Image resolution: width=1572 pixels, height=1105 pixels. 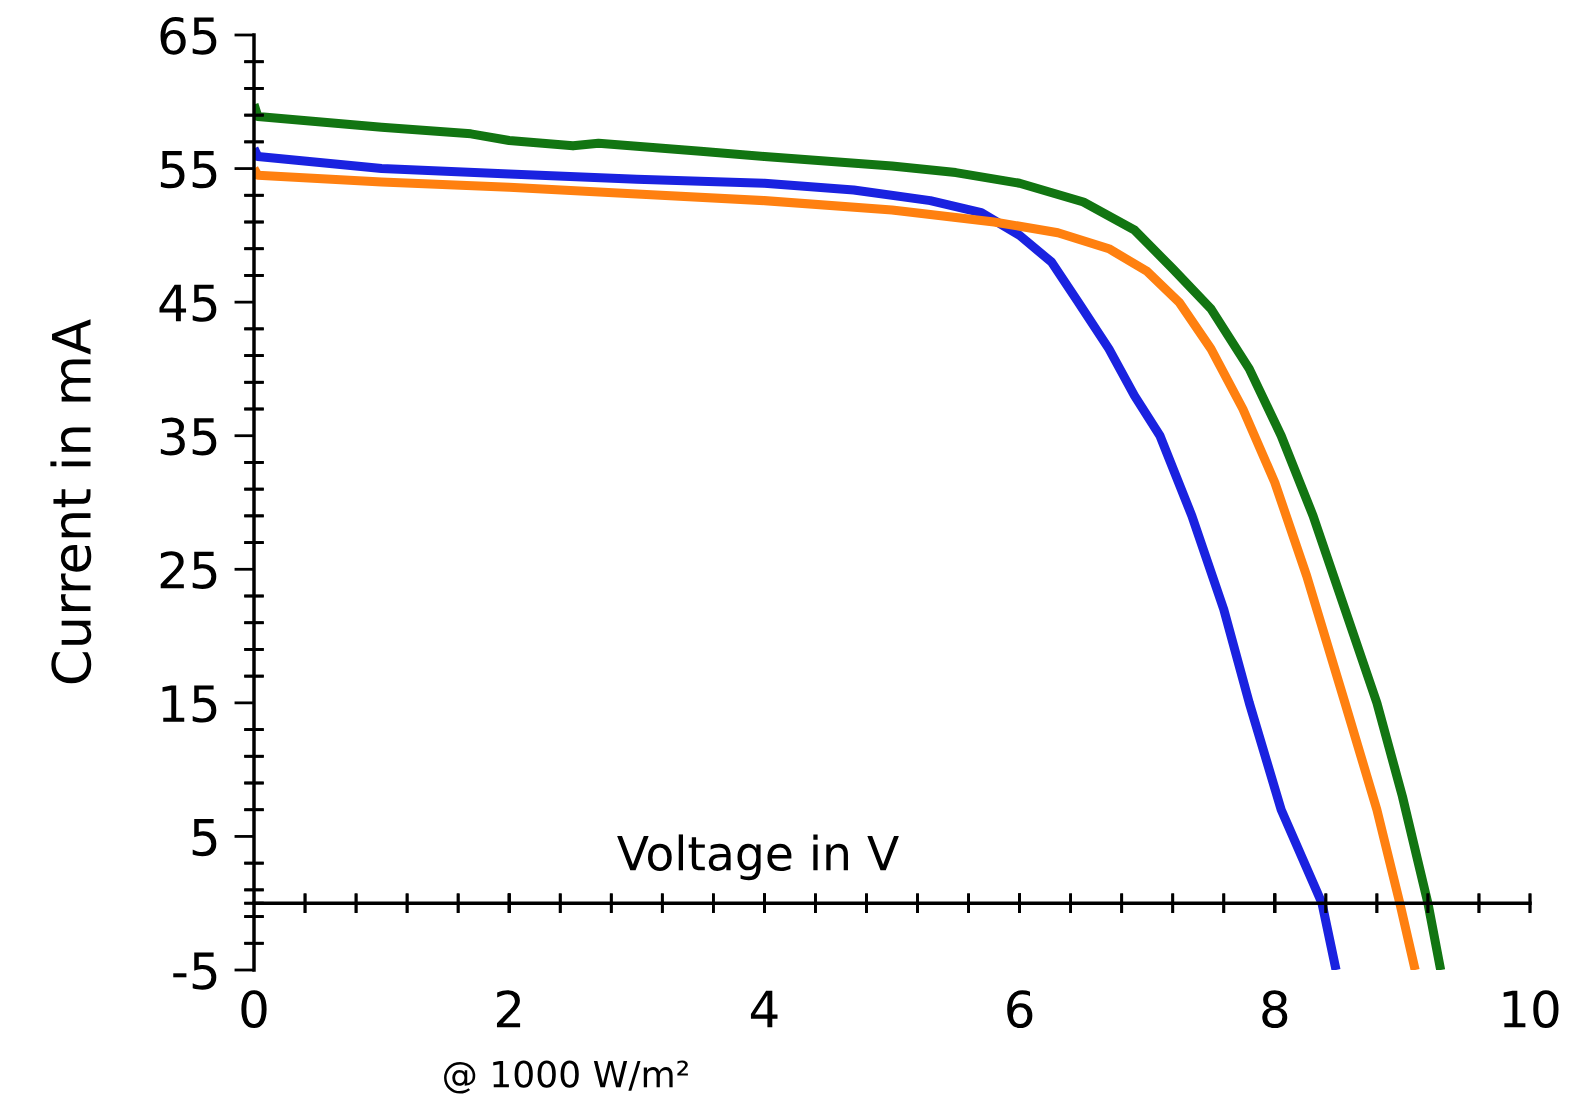 What do you see at coordinates (1275, 1009) in the screenshot?
I see `x-tick-label: 8` at bounding box center [1275, 1009].